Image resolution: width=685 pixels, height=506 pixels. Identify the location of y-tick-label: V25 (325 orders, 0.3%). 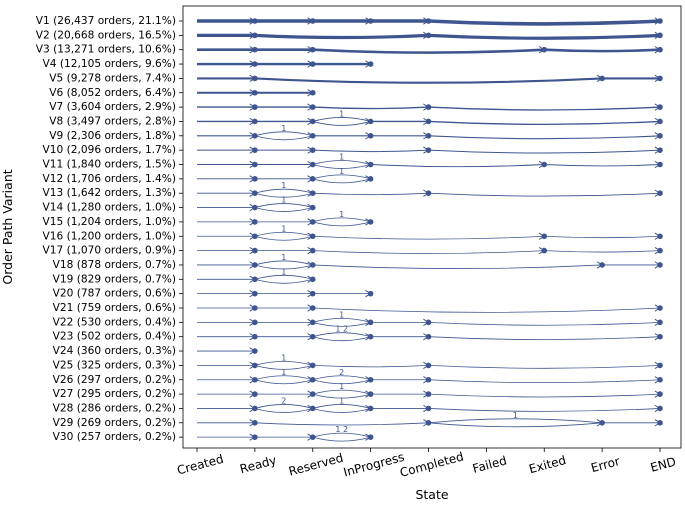
(114, 365).